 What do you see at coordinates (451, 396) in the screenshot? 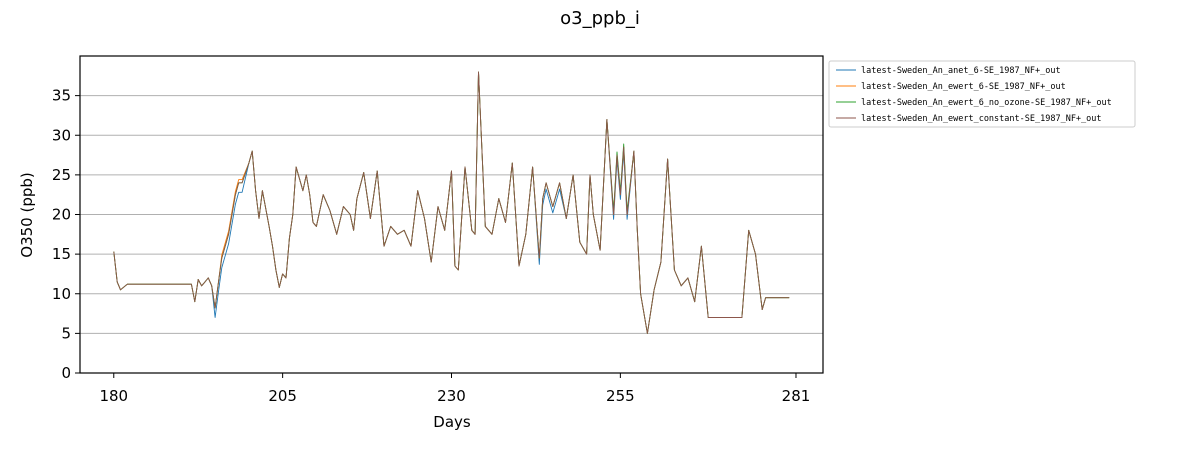
I see `x-tick-label: 230` at bounding box center [451, 396].